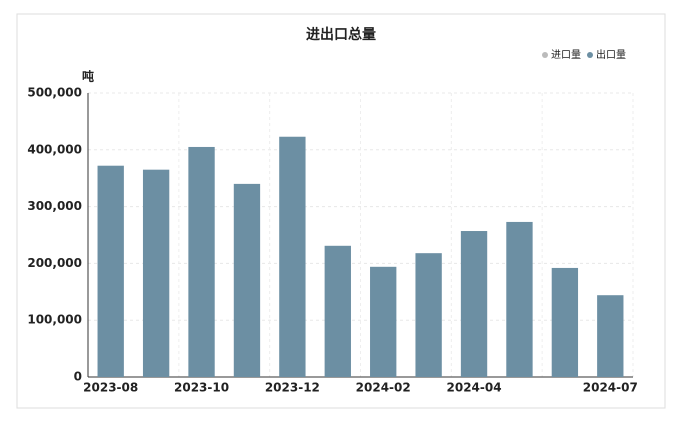  Describe the element at coordinates (54, 206) in the screenshot. I see `y-tick-label: 300,000` at that location.